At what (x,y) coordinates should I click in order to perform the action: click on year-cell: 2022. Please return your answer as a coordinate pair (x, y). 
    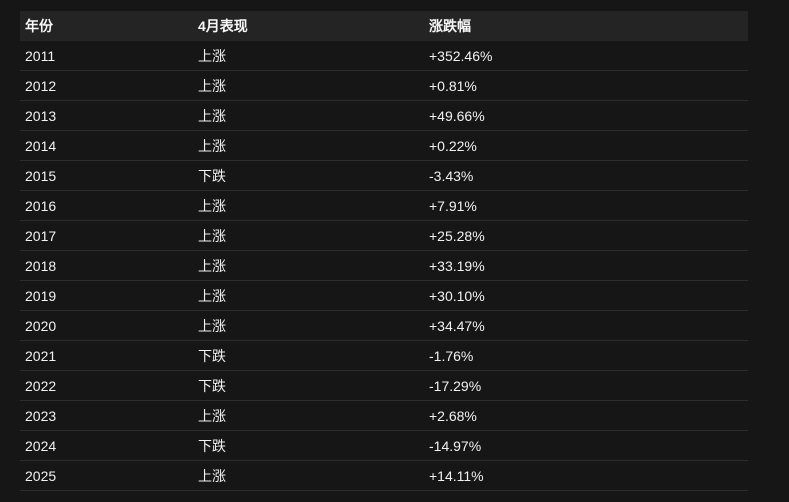
    Looking at the image, I should click on (41, 385).